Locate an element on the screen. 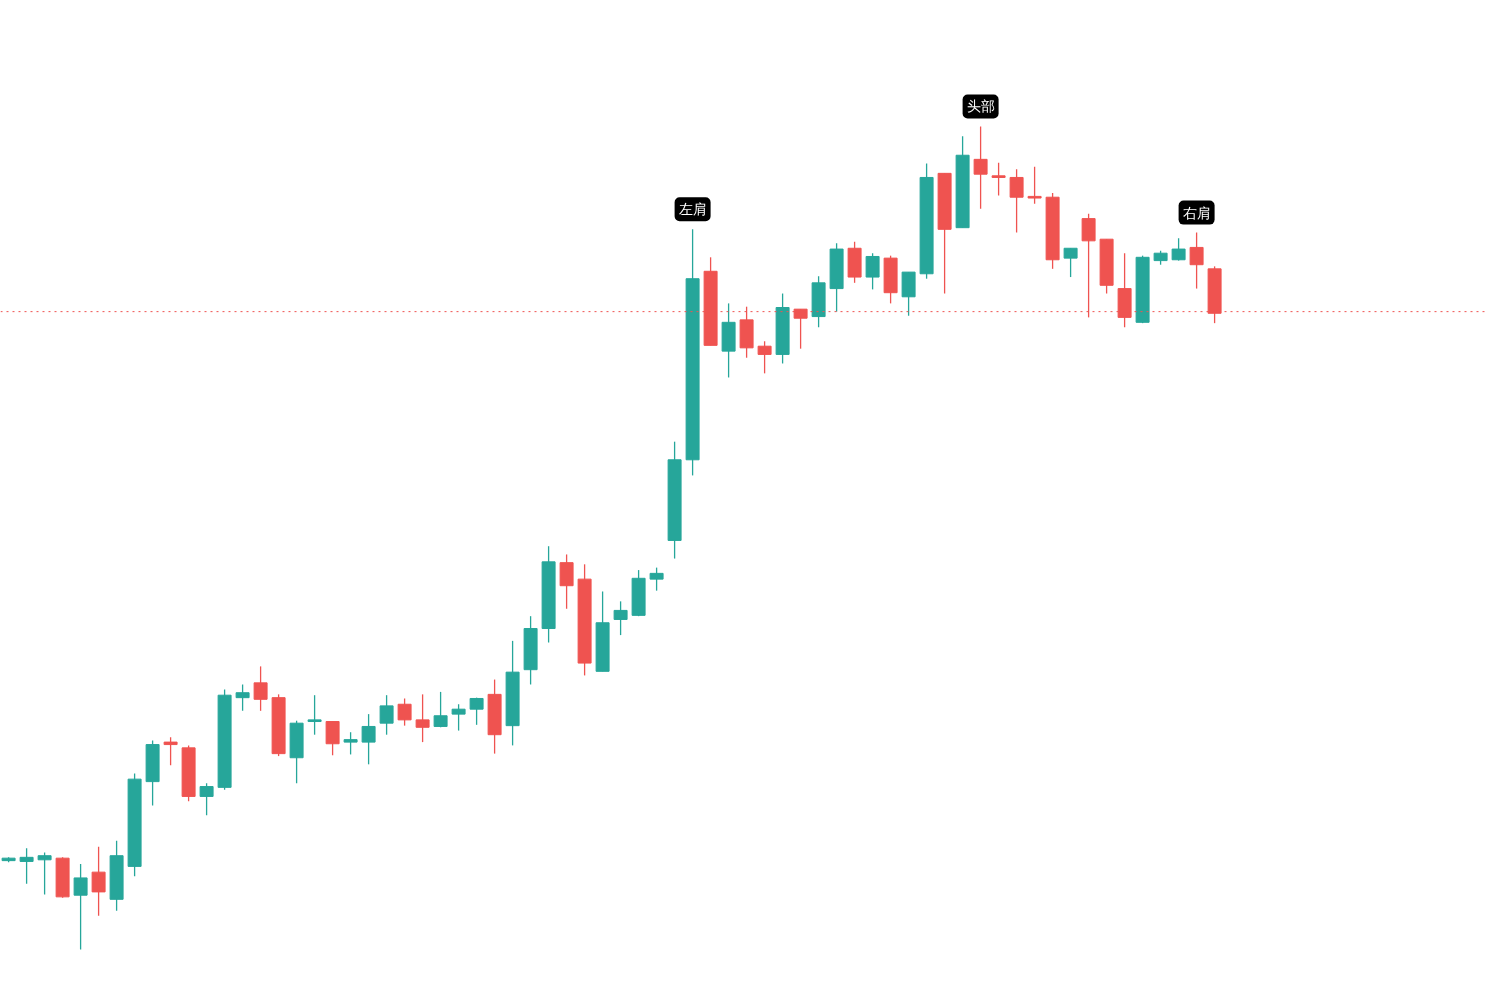  annotation: 右肩 is located at coordinates (1196, 212).